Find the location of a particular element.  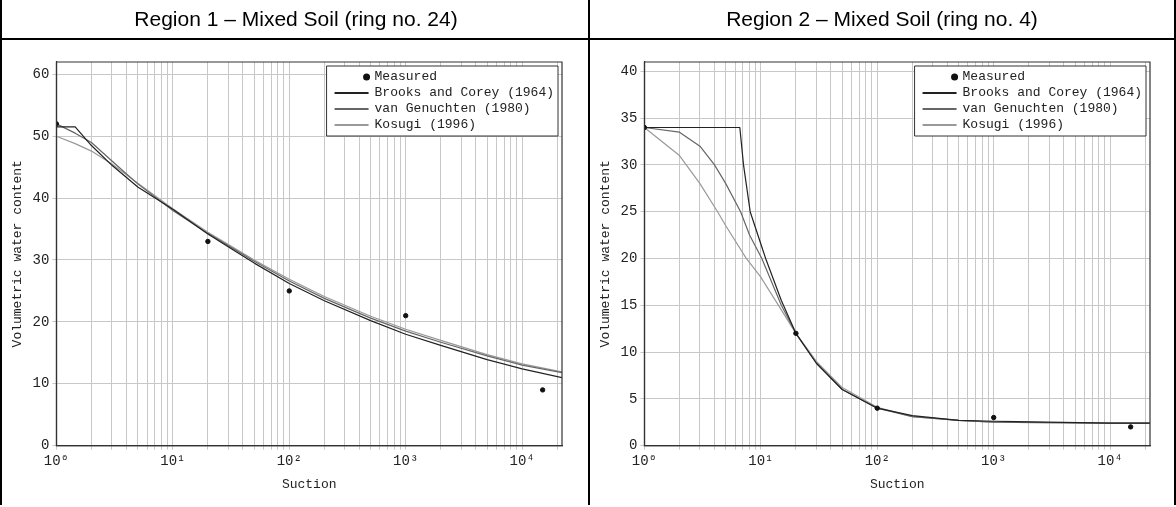

y-tick-label: 50 is located at coordinates (41, 135).